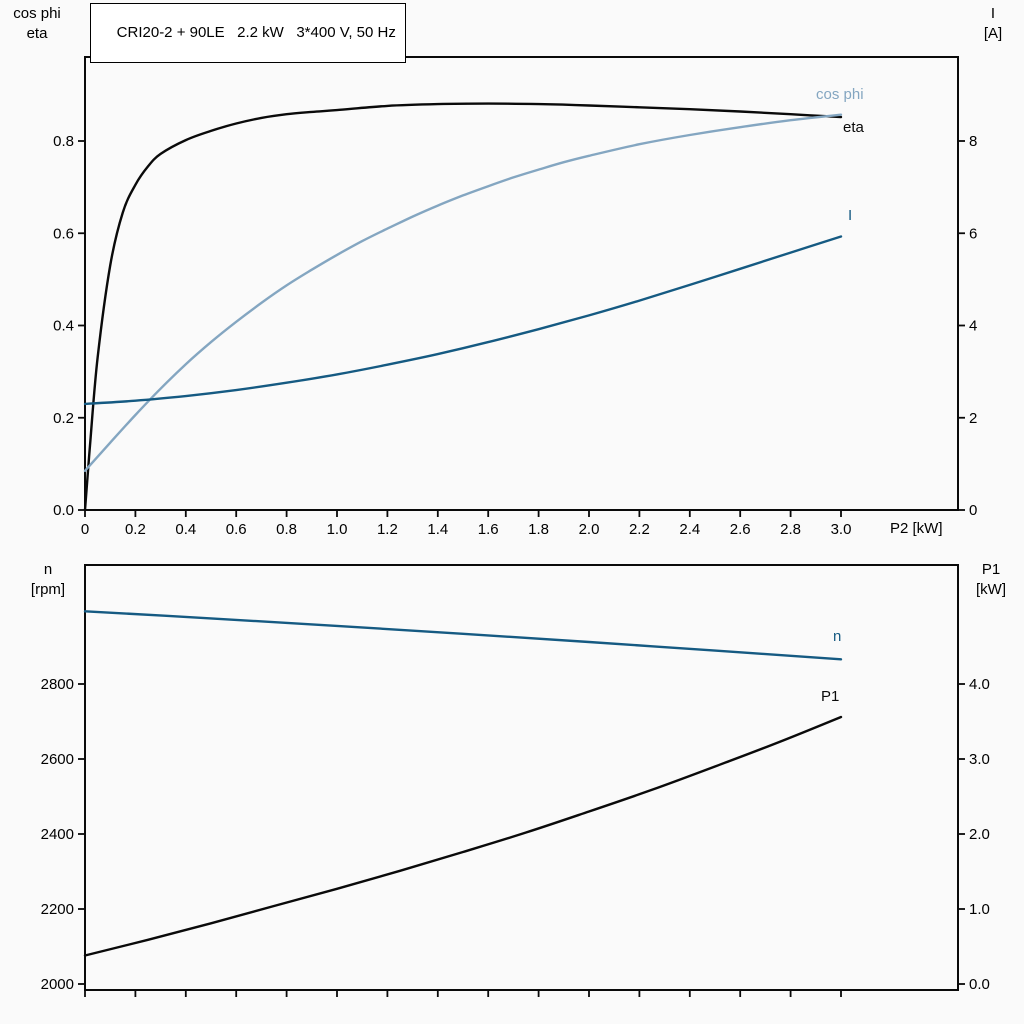  Describe the element at coordinates (37, 33) in the screenshot. I see `eta-axis-label: eta` at that location.